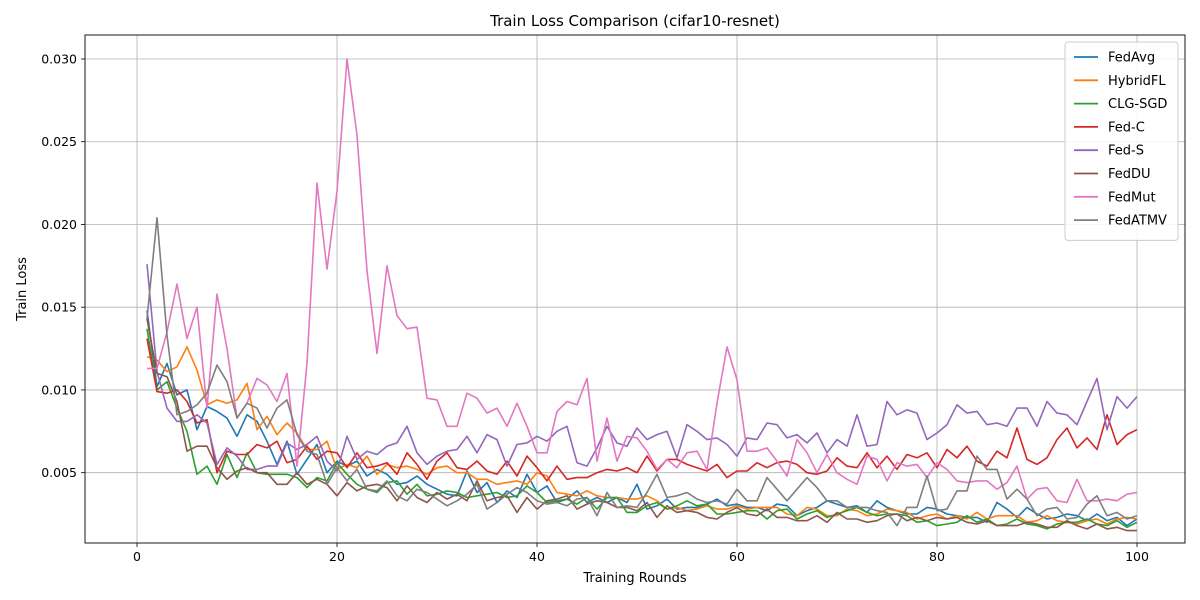  I want to click on x-tick-label: 100, so click(1137, 556).